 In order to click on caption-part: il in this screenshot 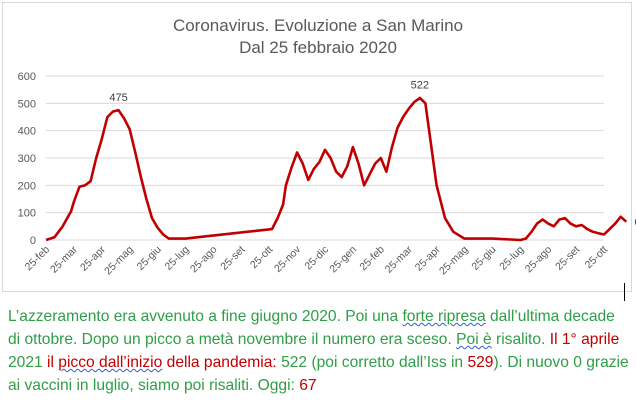, I will do `click(50, 362)`.